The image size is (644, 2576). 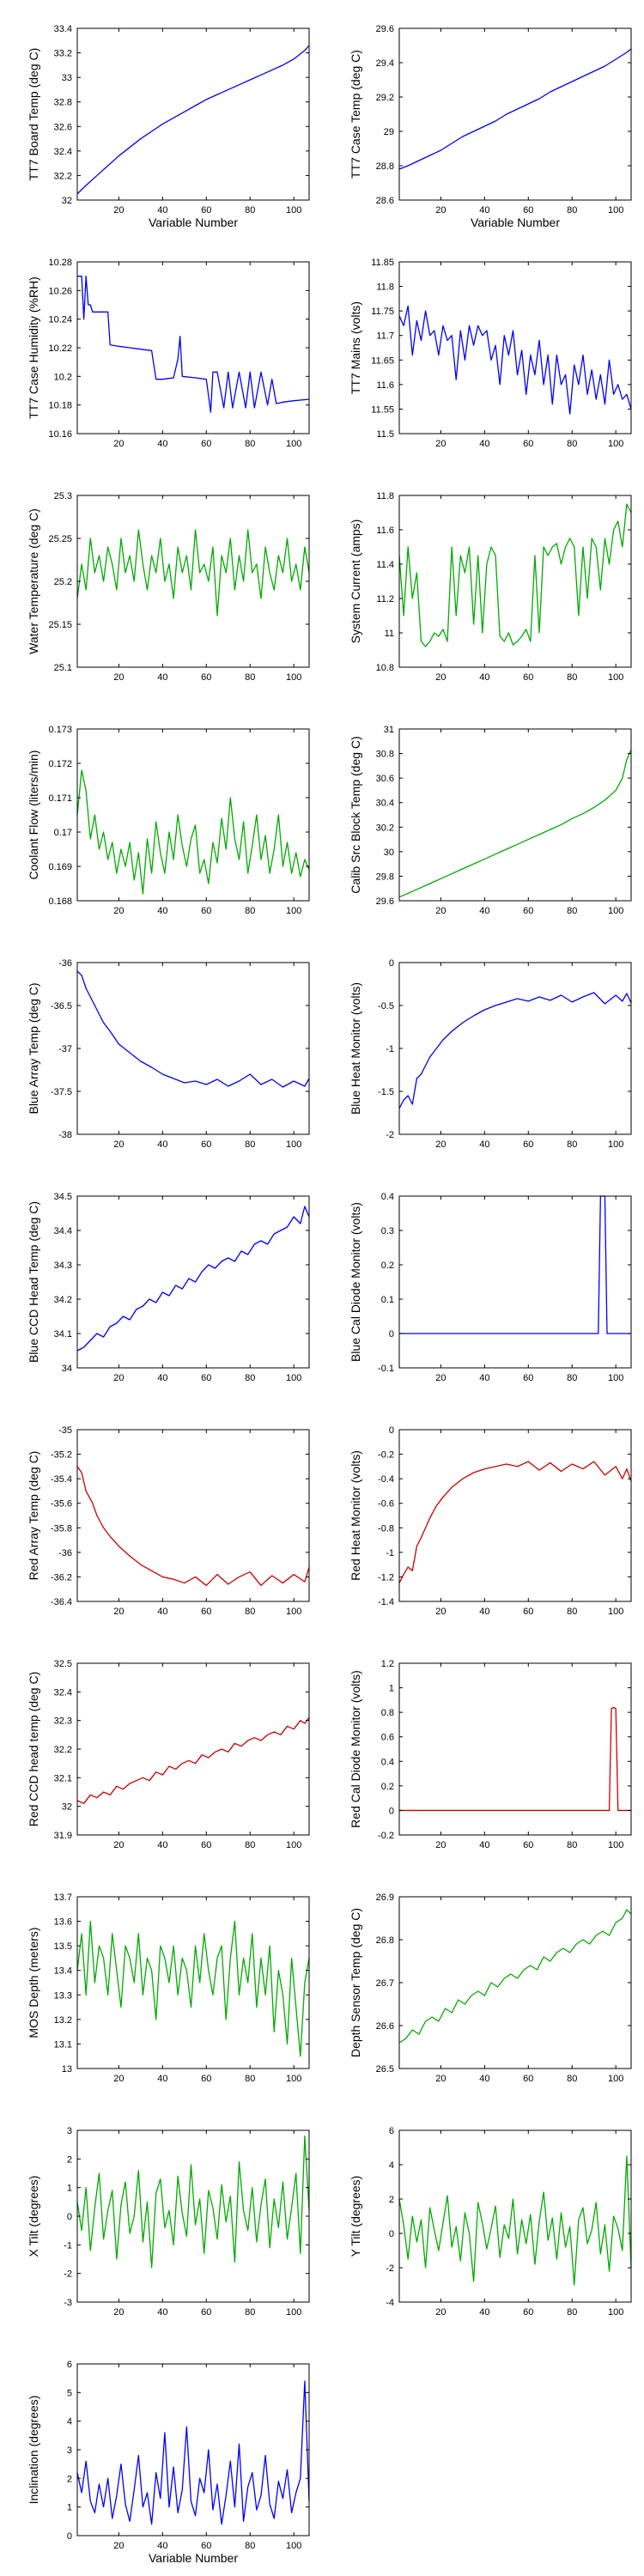 I want to click on chart-1-x-axis-label: Variable Number, so click(x=193, y=222).